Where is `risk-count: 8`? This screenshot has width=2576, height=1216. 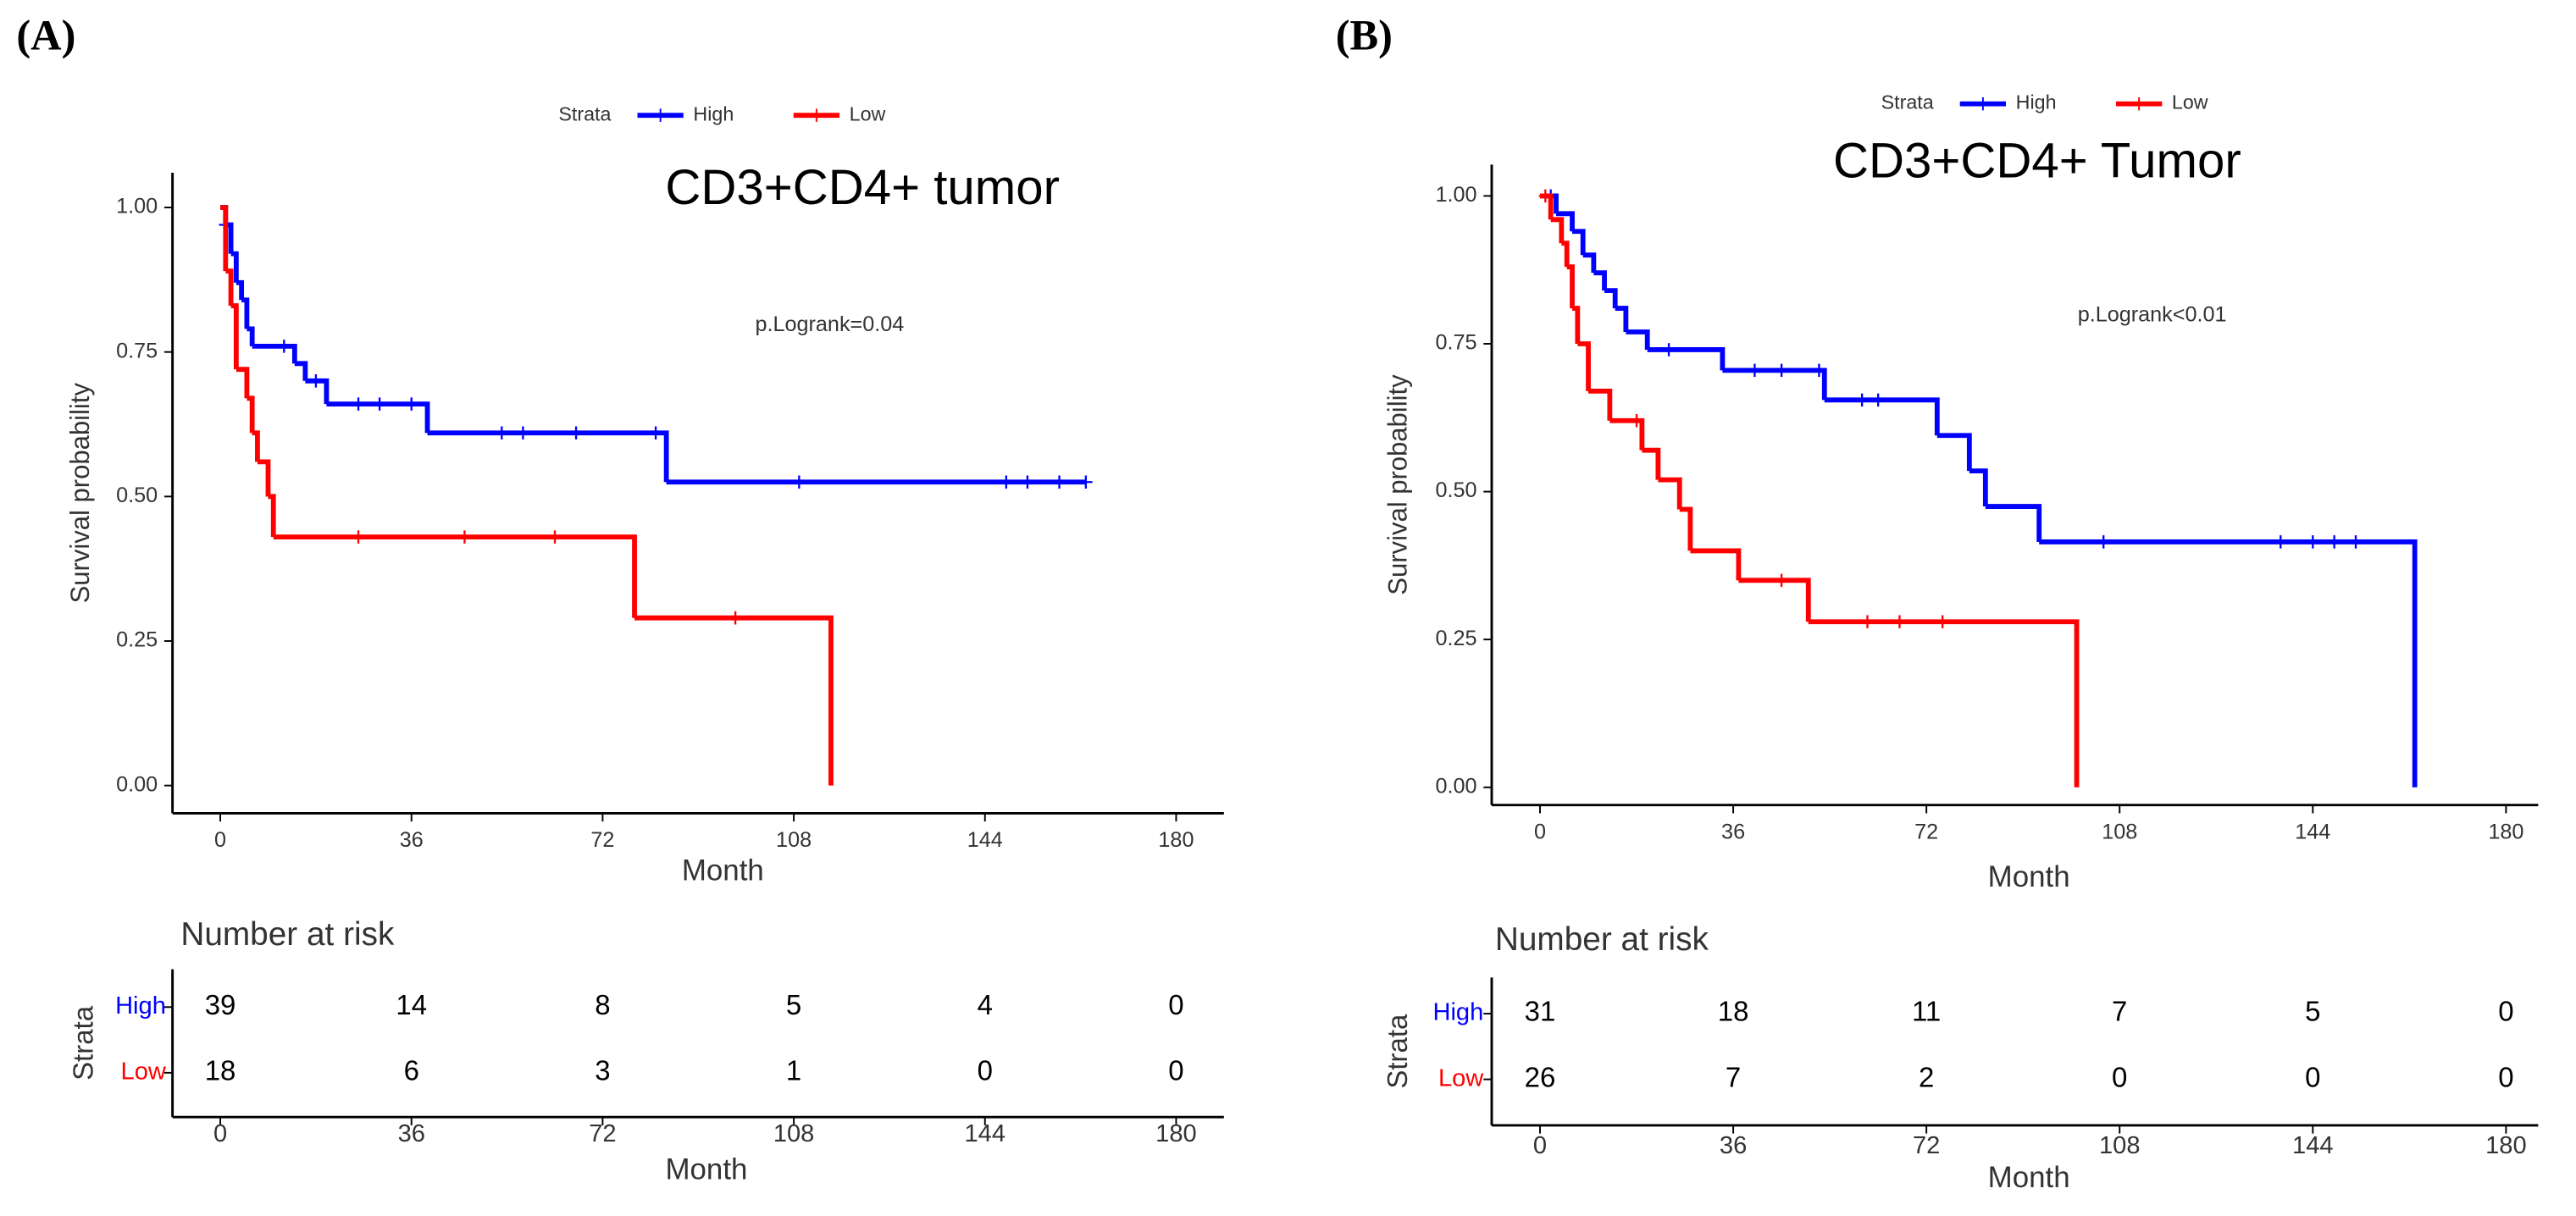 risk-count: 8 is located at coordinates (602, 1004).